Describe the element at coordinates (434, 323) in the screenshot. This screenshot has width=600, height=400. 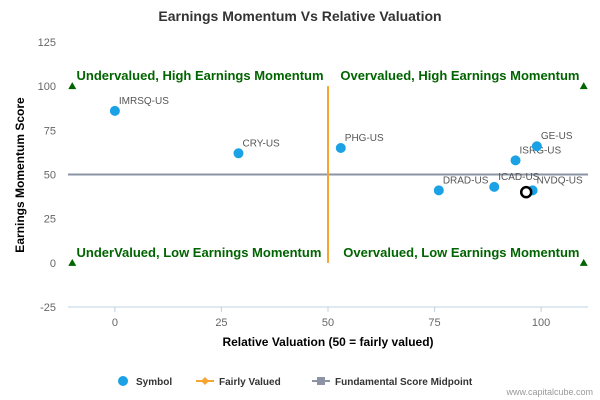
I see `x-tick-label: 75` at that location.